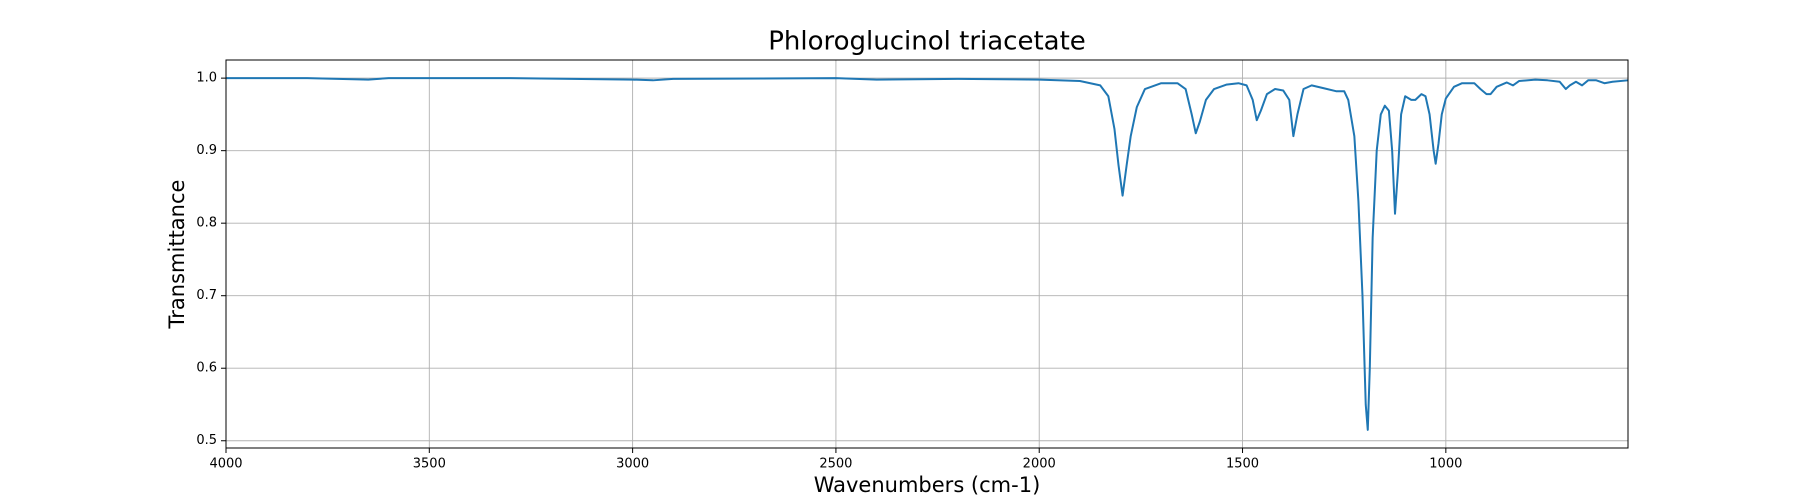  Describe the element at coordinates (206, 368) in the screenshot. I see `y-tick-label: 0.6` at that location.